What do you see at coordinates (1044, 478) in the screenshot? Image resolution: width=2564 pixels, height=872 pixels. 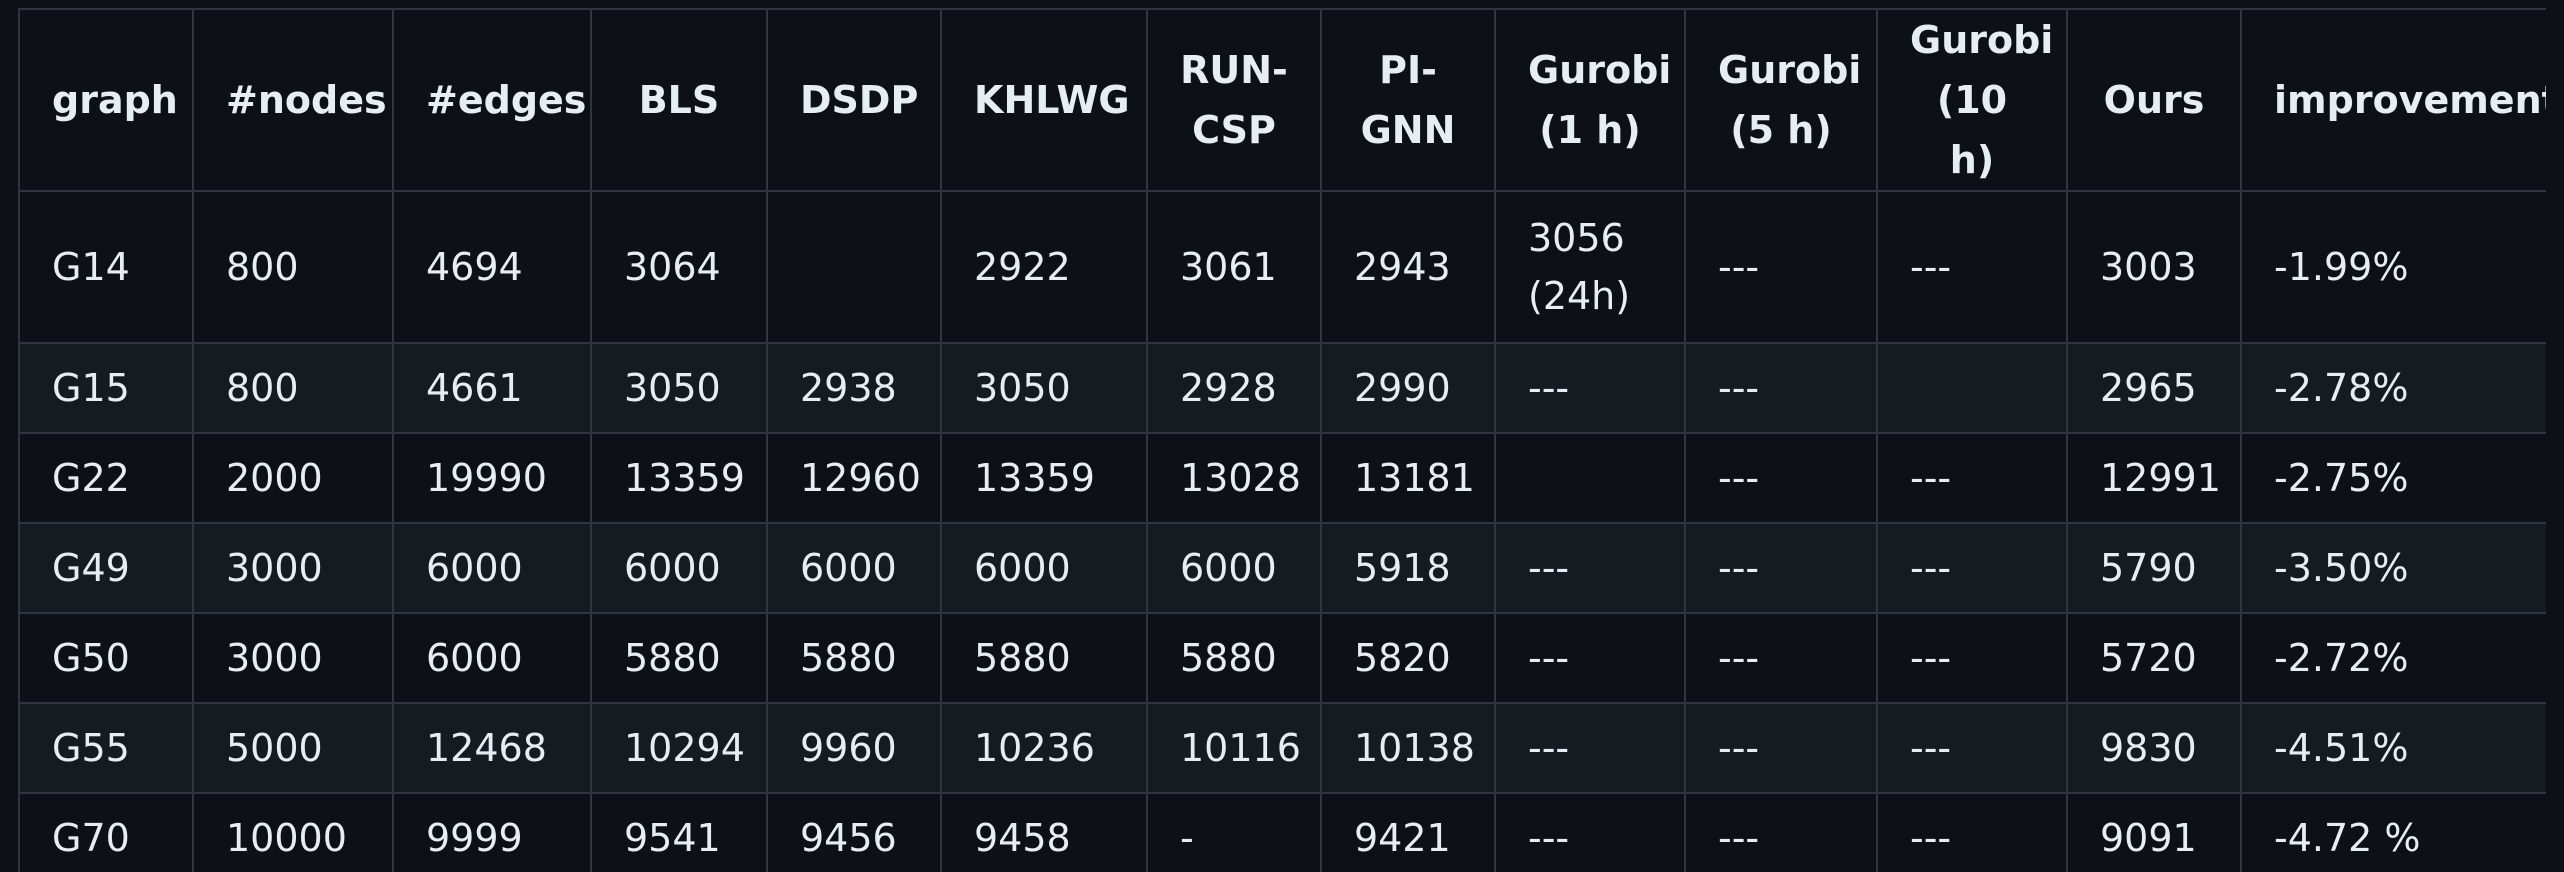 I see `cell-khlwg: 13359` at bounding box center [1044, 478].